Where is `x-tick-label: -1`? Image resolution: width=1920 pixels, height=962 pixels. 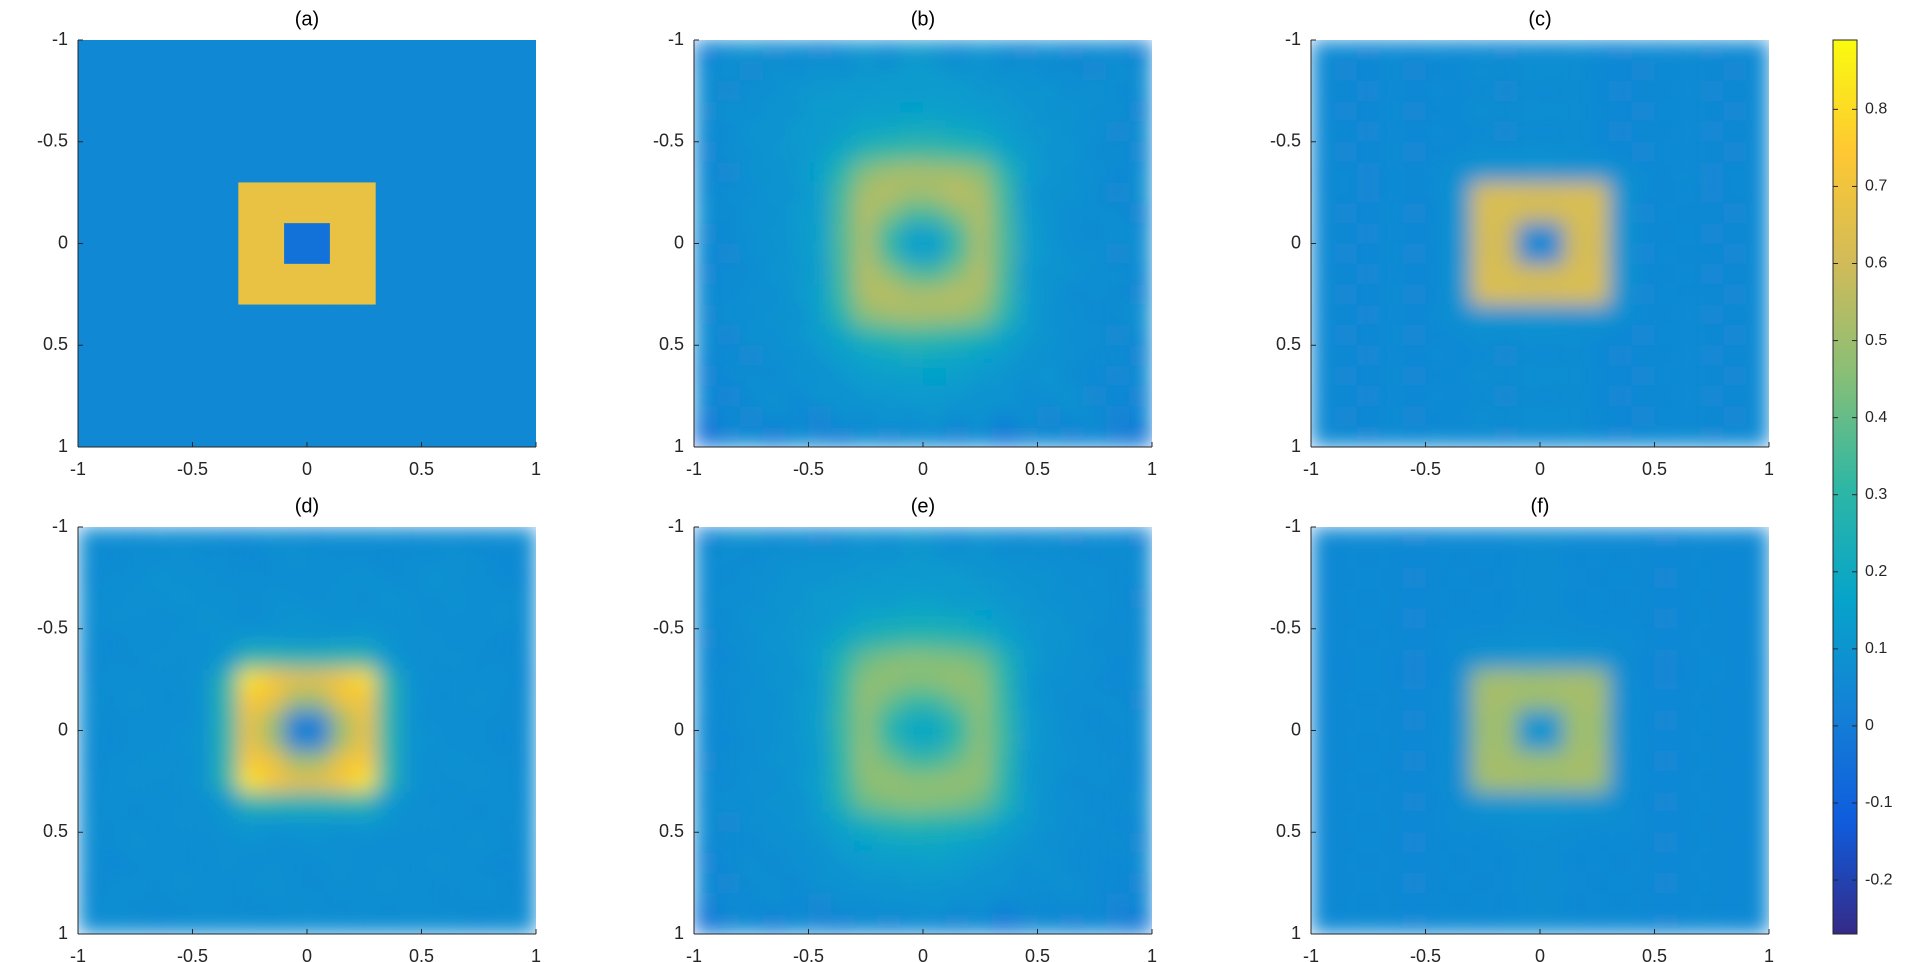 x-tick-label: -1 is located at coordinates (1311, 954).